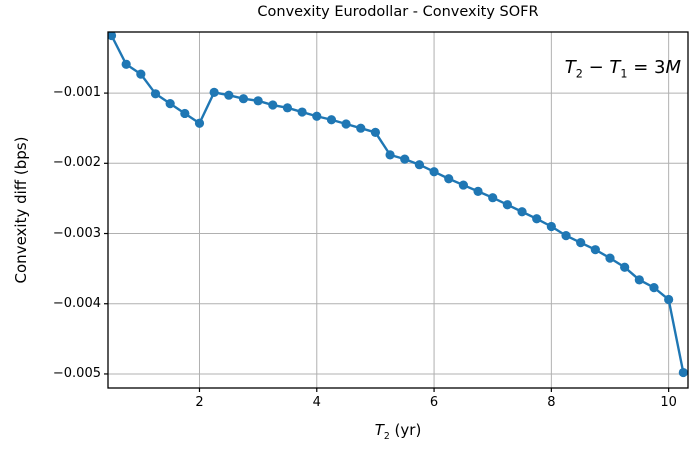 This screenshot has width=698, height=454. I want to click on y-tick-label: −0.001, so click(76, 93).